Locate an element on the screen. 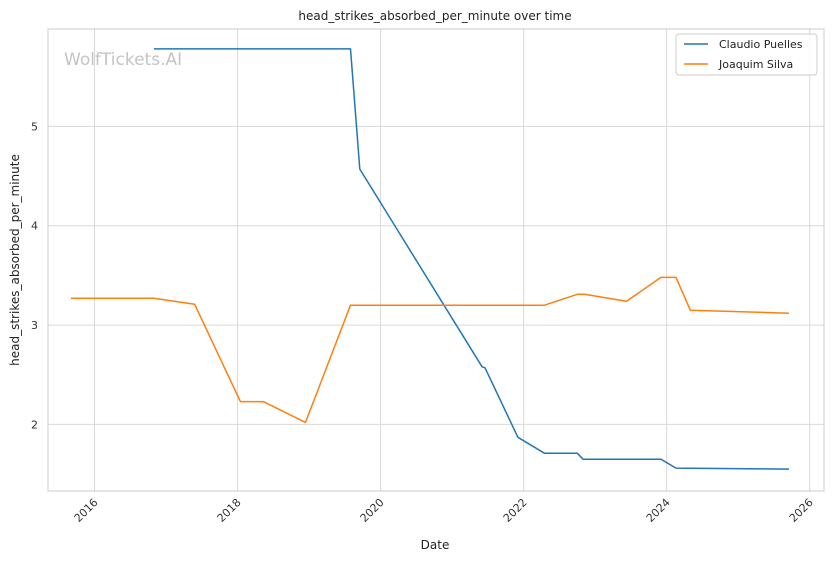 The width and height of the screenshot is (834, 561). watermark: WolfTickets.AI is located at coordinates (123, 60).